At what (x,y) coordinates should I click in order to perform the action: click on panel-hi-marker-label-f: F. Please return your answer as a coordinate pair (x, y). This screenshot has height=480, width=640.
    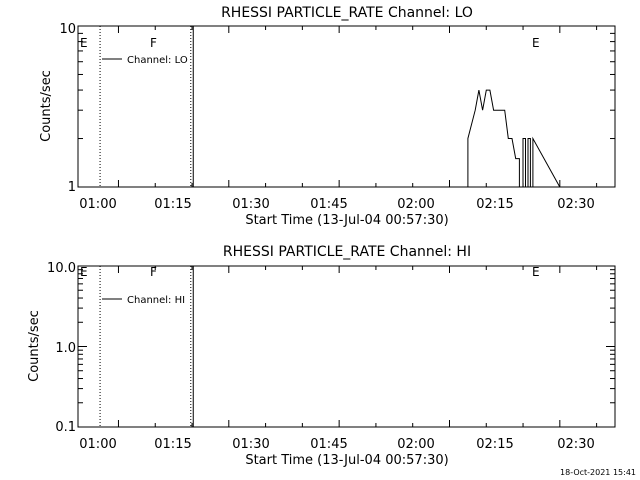
    Looking at the image, I should click on (153, 272).